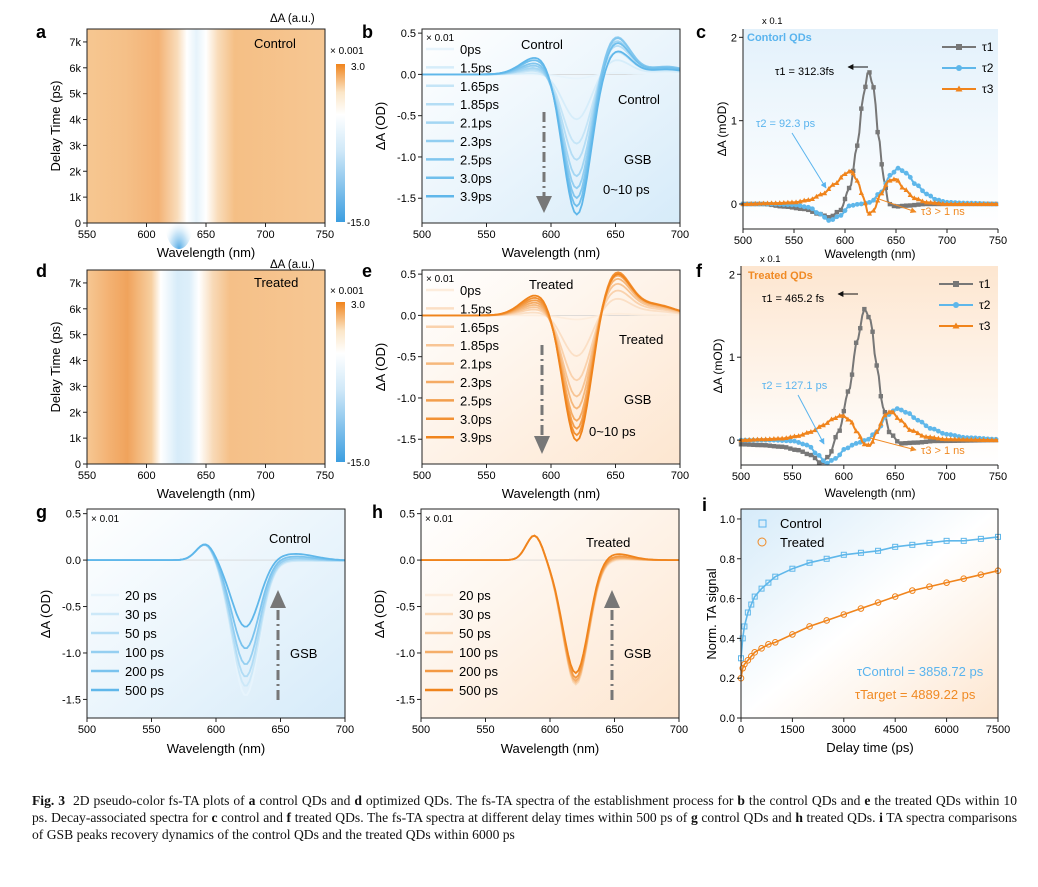 The width and height of the screenshot is (1038, 887). I want to click on x-tick-label: 6000, so click(946, 730).